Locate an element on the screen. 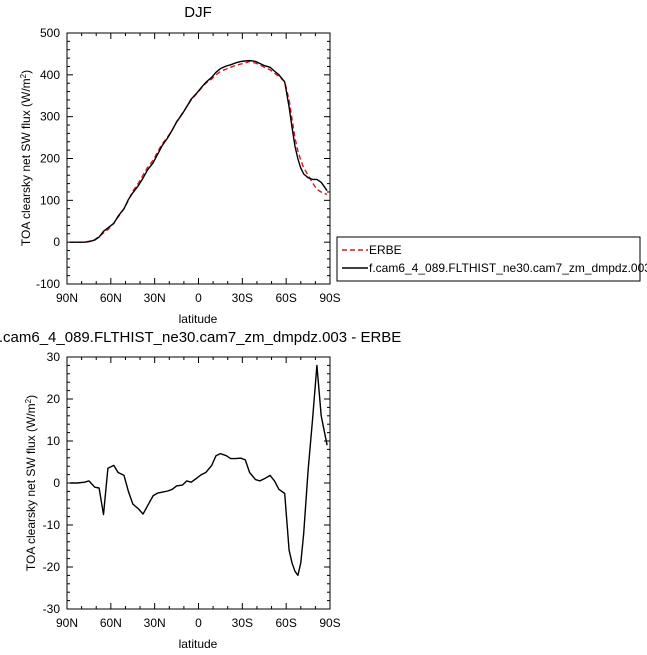 The image size is (647, 655). top-x-tick-label: 60S is located at coordinates (285, 298).